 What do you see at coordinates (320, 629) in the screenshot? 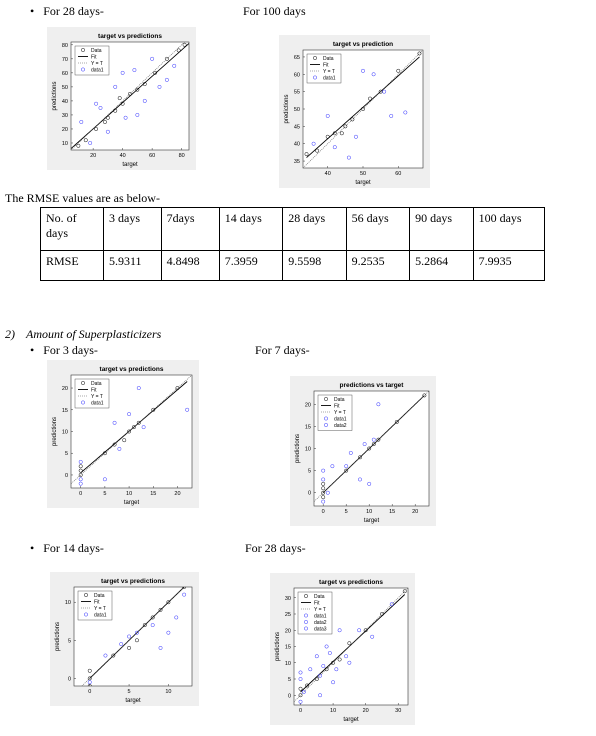
I see `legend-label: data3` at bounding box center [320, 629].